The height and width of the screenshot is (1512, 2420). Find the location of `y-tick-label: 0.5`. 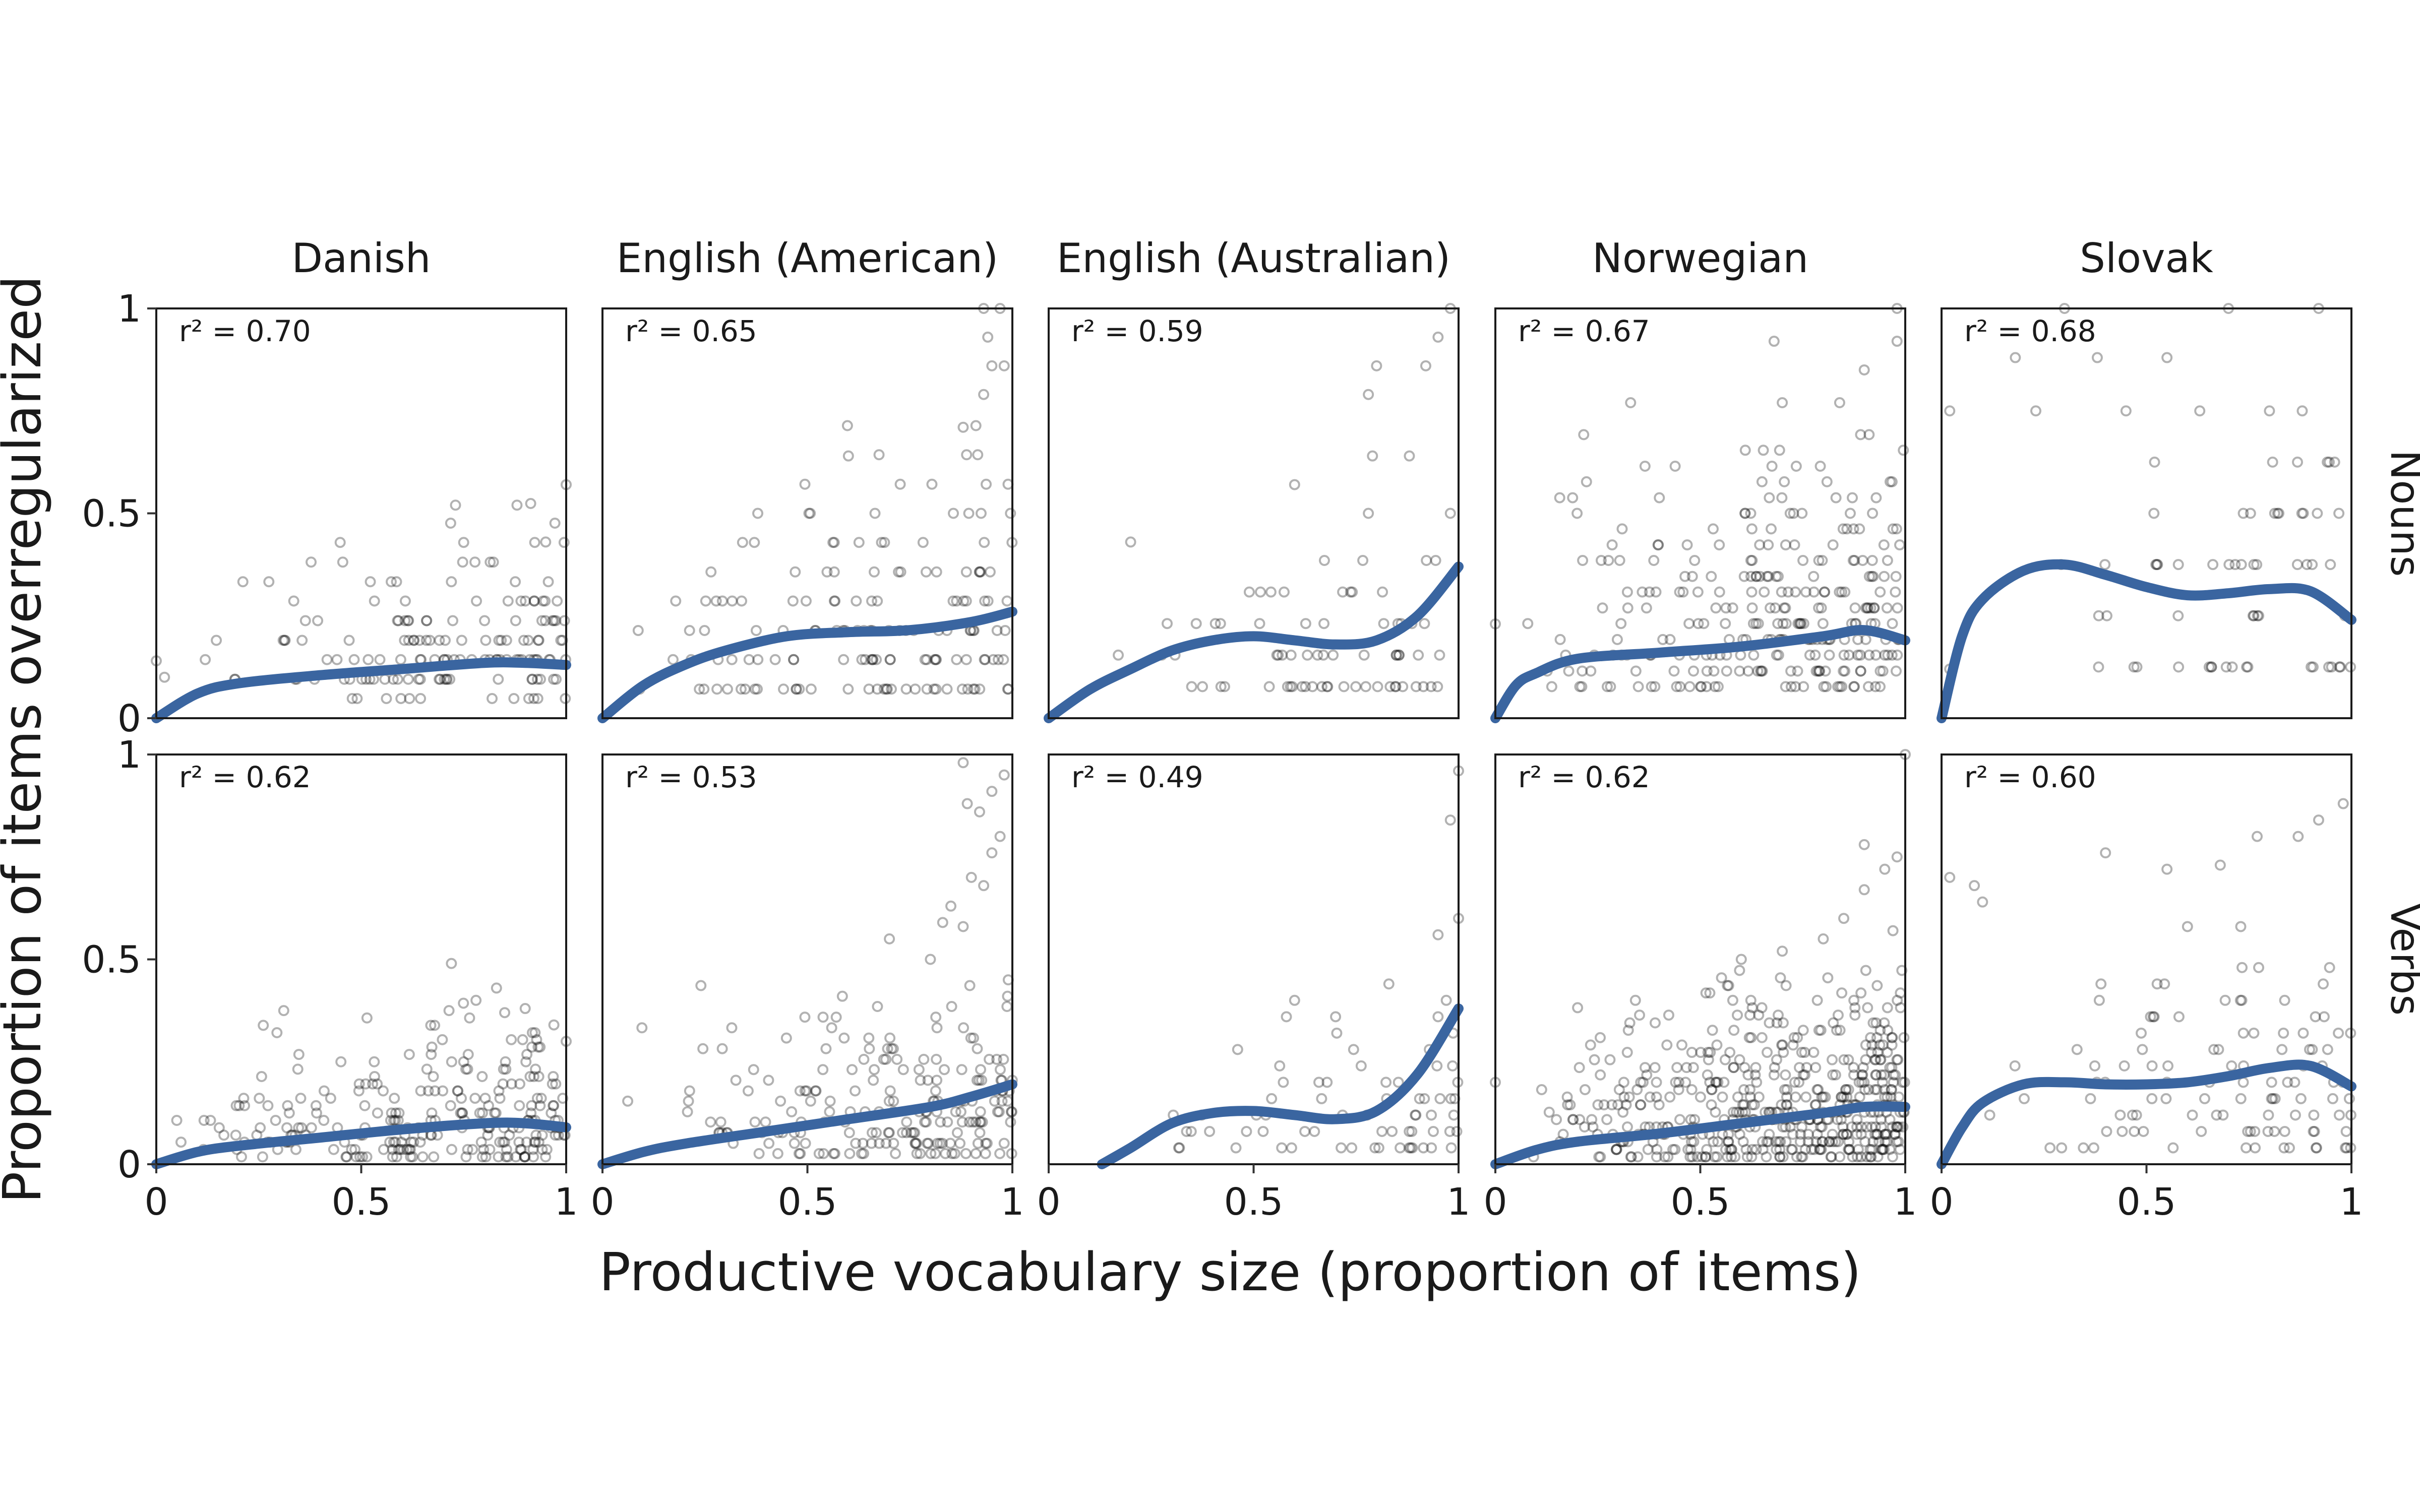

y-tick-label: 0.5 is located at coordinates (111, 514).